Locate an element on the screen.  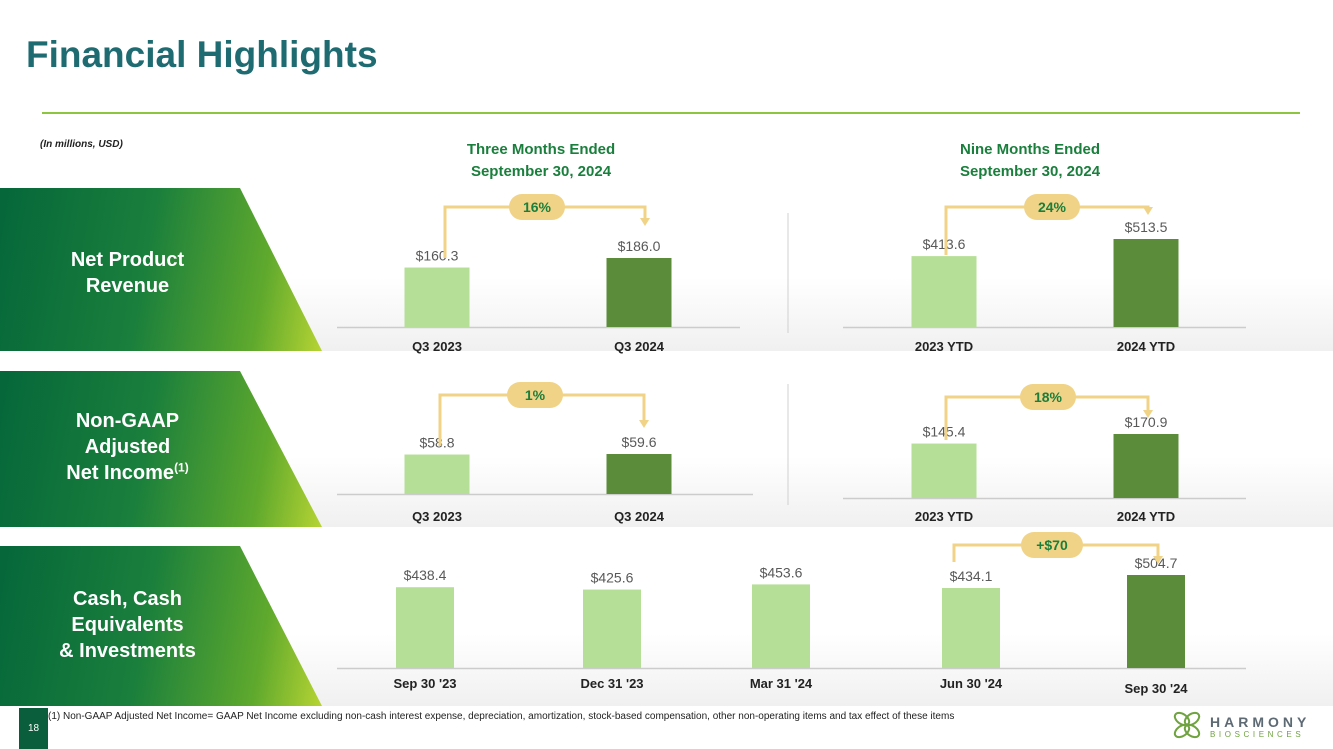
inc_ytd-growth-arrowhead is located at coordinates (1148, 414).